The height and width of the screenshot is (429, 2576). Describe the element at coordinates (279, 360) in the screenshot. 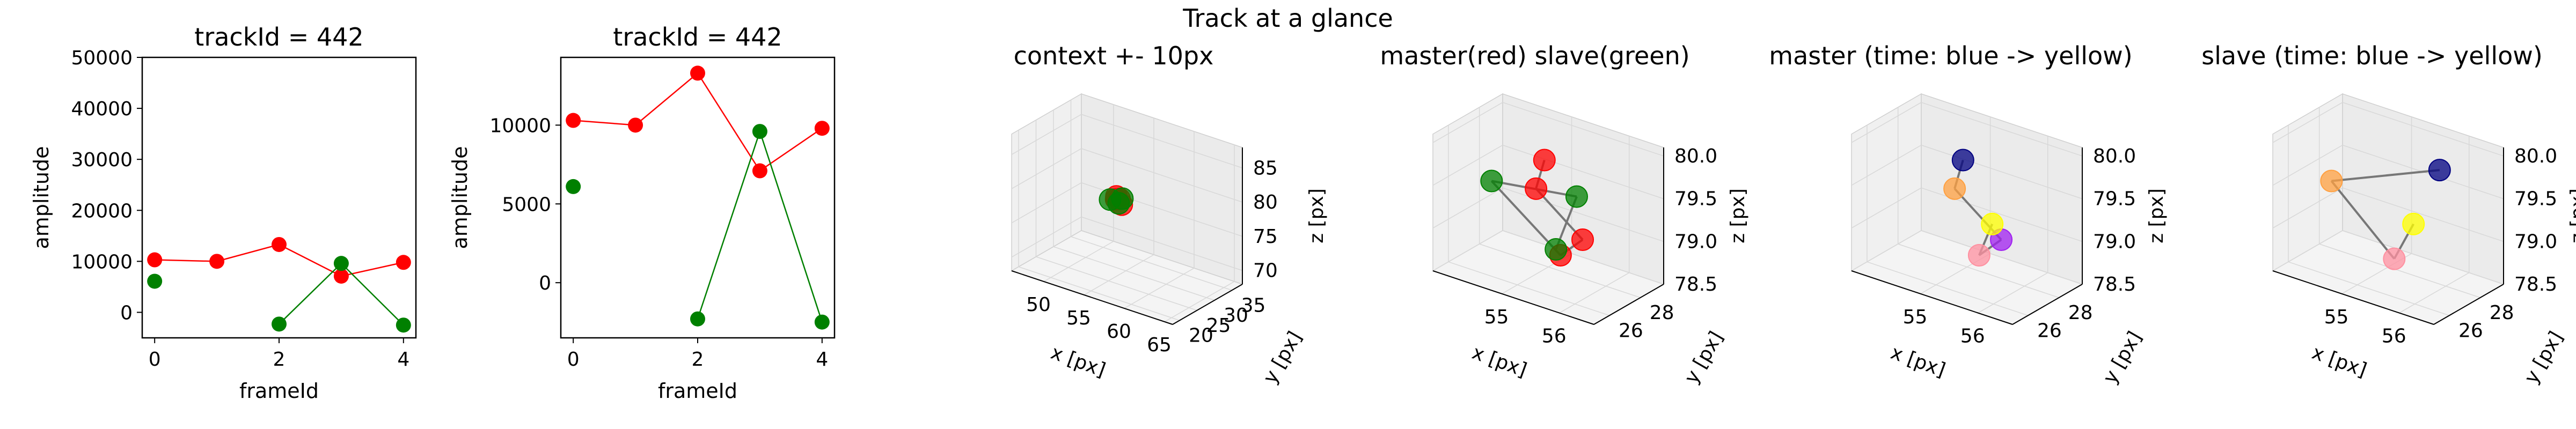

I see `x-tick-label: 2` at that location.